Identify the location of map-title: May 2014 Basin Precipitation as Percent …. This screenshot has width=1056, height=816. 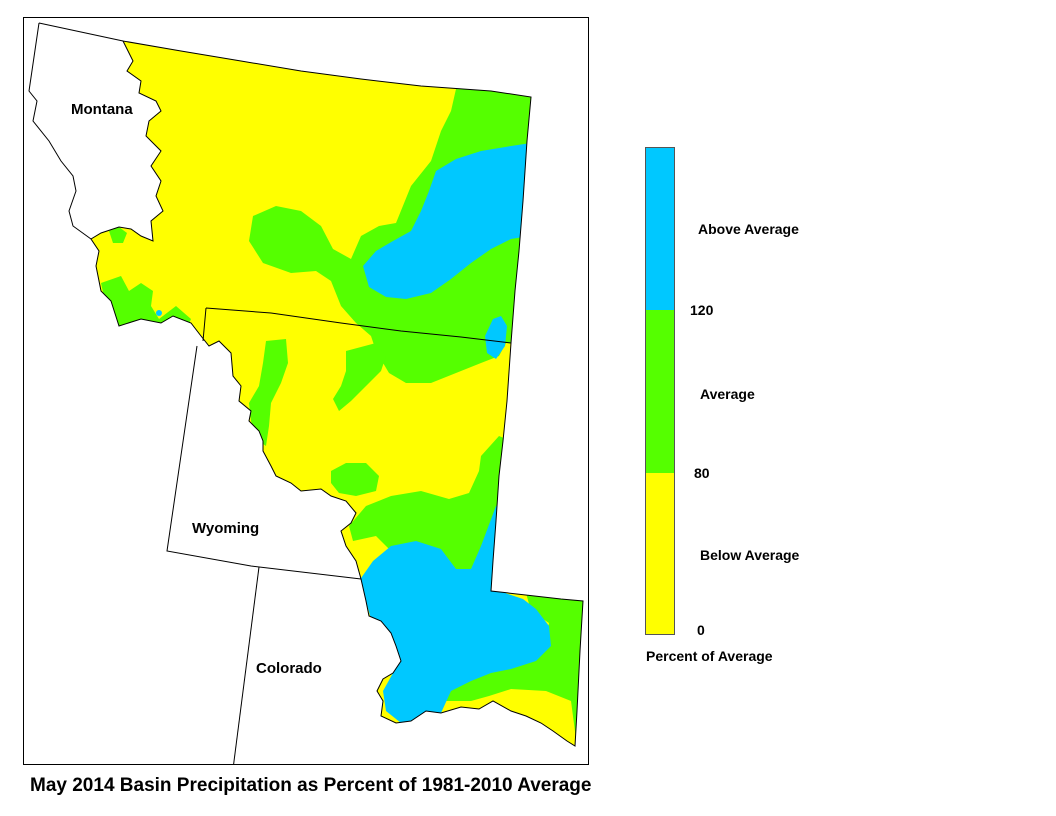
(311, 785).